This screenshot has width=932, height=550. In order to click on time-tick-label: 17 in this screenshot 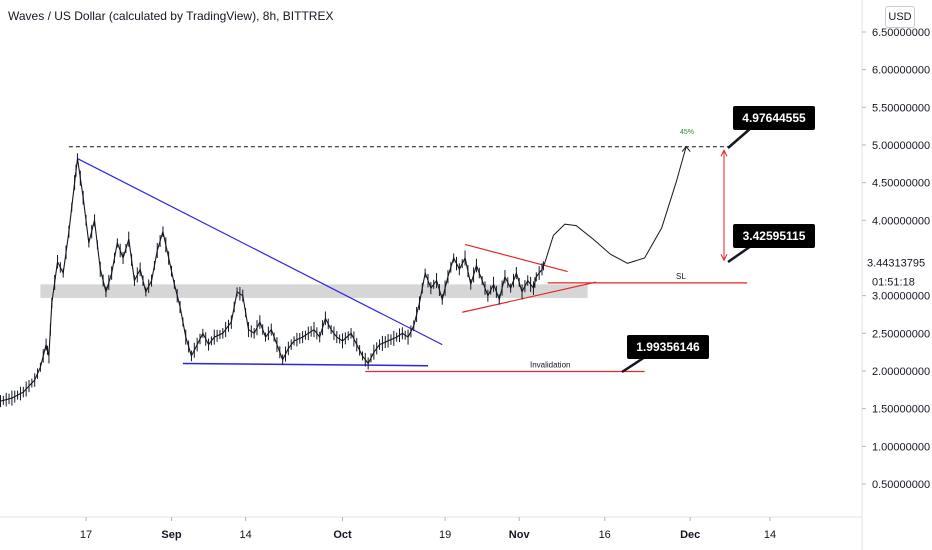, I will do `click(86, 535)`.